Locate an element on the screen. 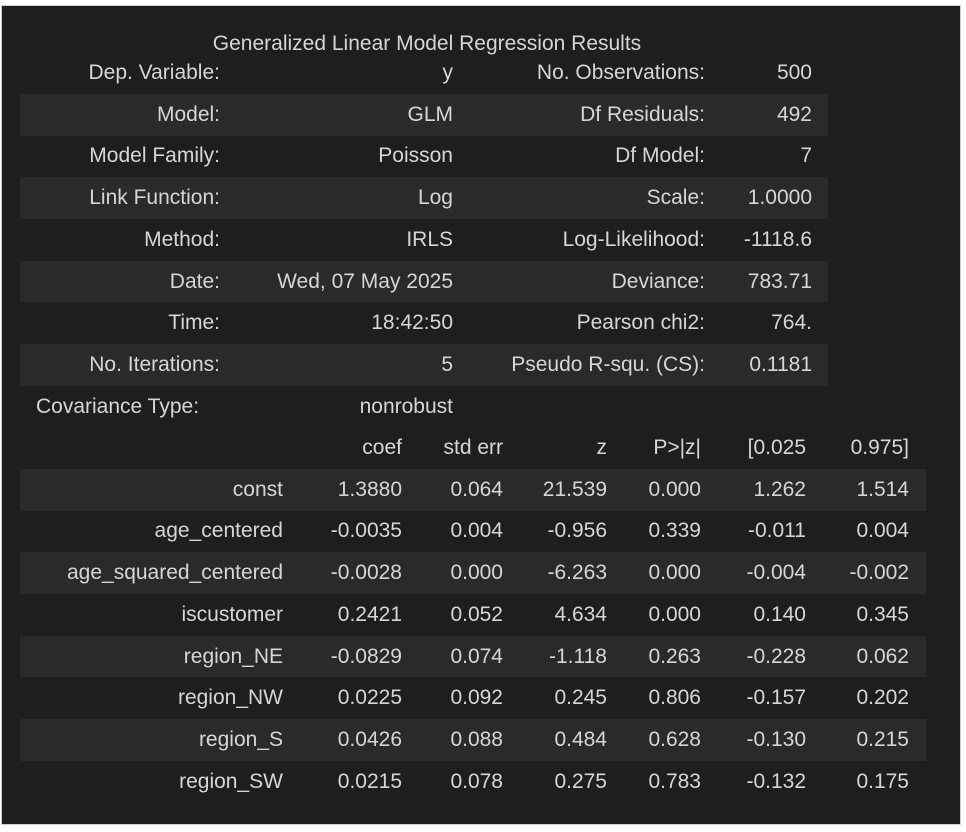 The width and height of the screenshot is (966, 832). summary-value: 783.71 is located at coordinates (779, 281).